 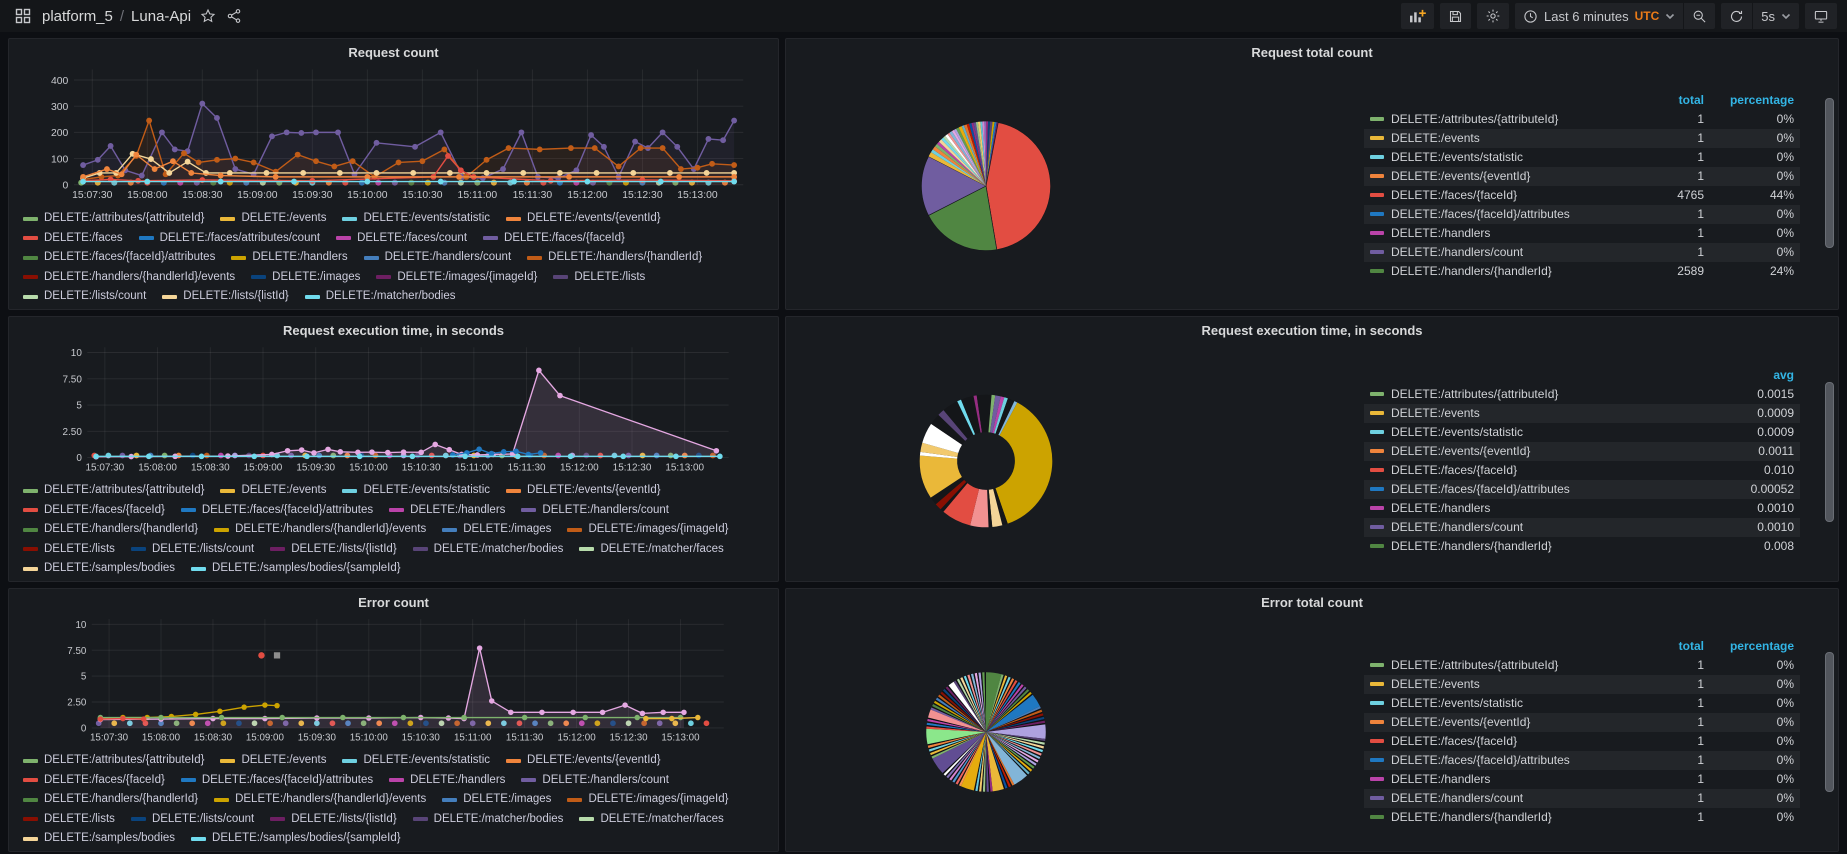 What do you see at coordinates (296, 568) in the screenshot?
I see `legend-item: DELETE:/samples/bodies/{sampleId}` at bounding box center [296, 568].